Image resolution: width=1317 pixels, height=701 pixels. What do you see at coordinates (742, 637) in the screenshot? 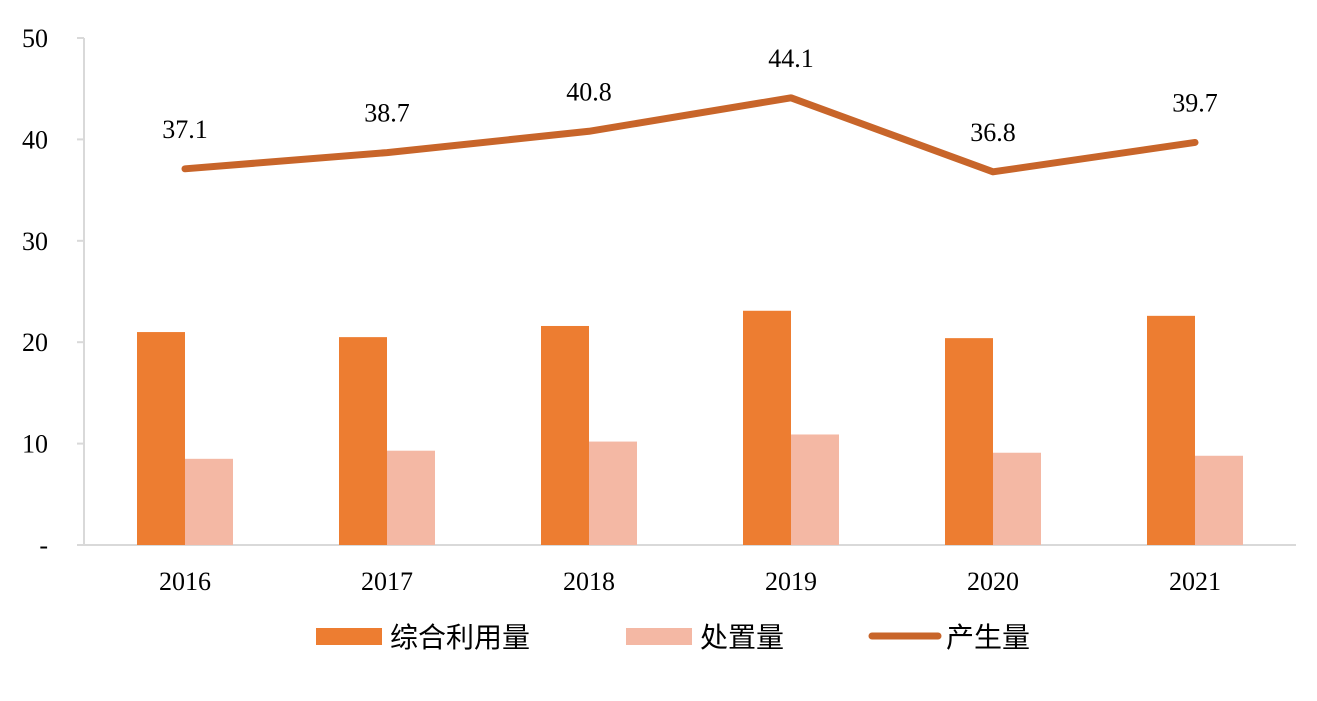
I see `legend-label: 处置量` at bounding box center [742, 637].